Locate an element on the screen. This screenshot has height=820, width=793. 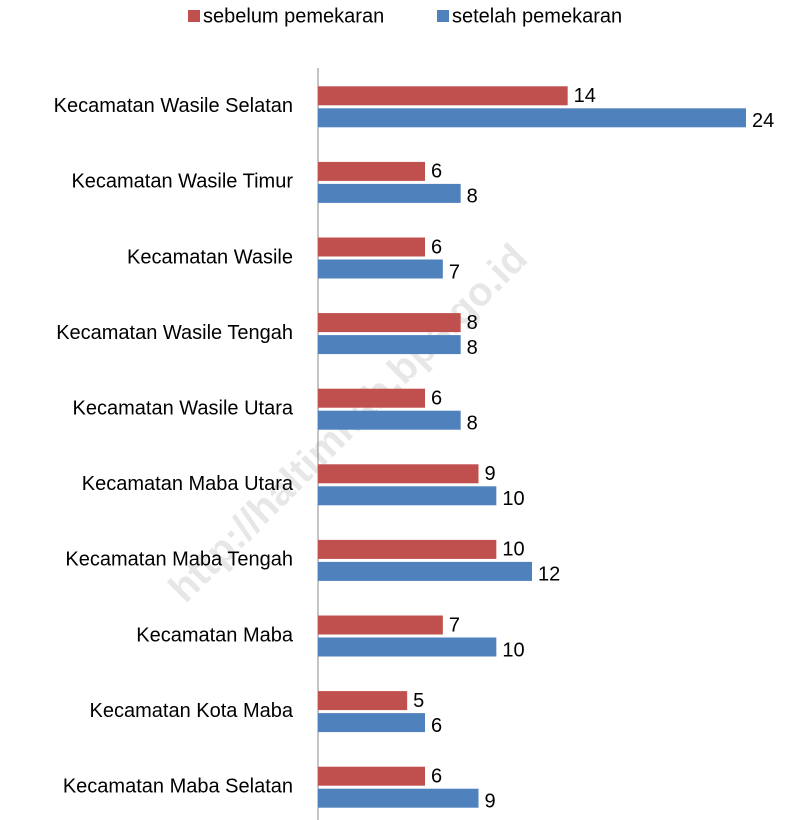
y-tick-label: Kecamatan Maba Tengah is located at coordinates (179, 560).